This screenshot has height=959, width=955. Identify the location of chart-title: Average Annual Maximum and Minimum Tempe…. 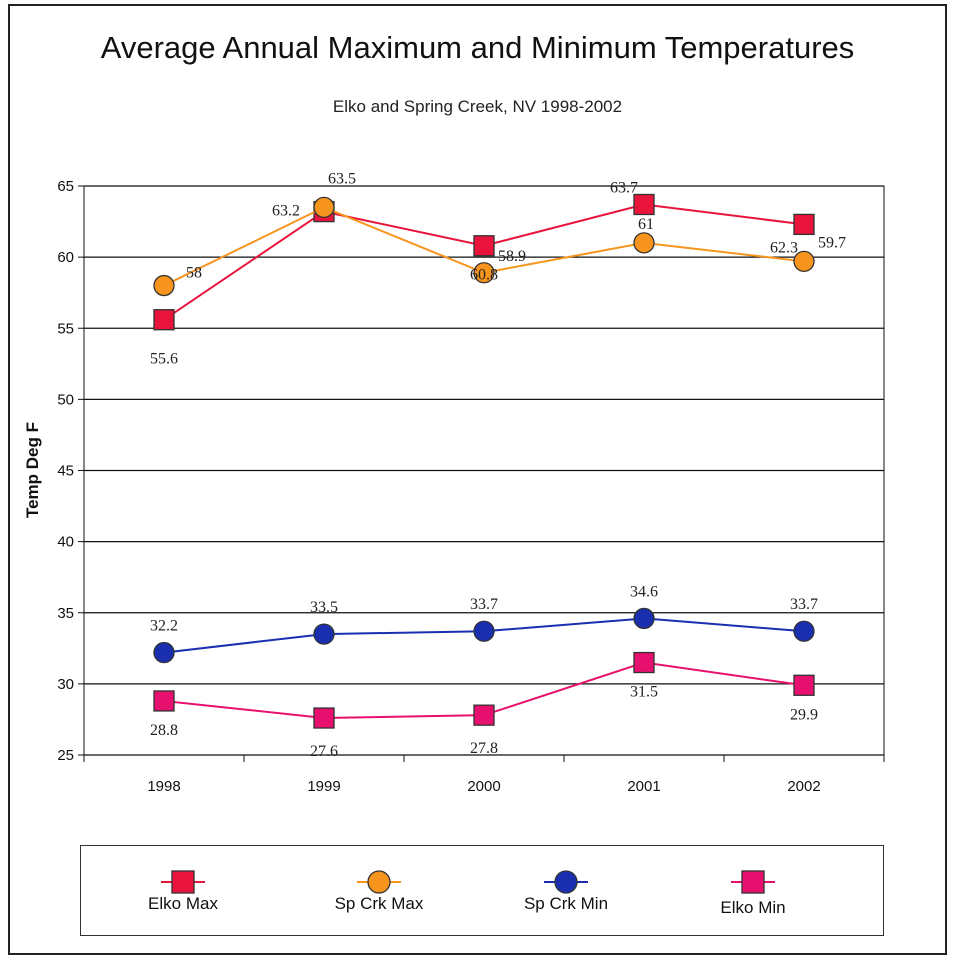
(477, 47).